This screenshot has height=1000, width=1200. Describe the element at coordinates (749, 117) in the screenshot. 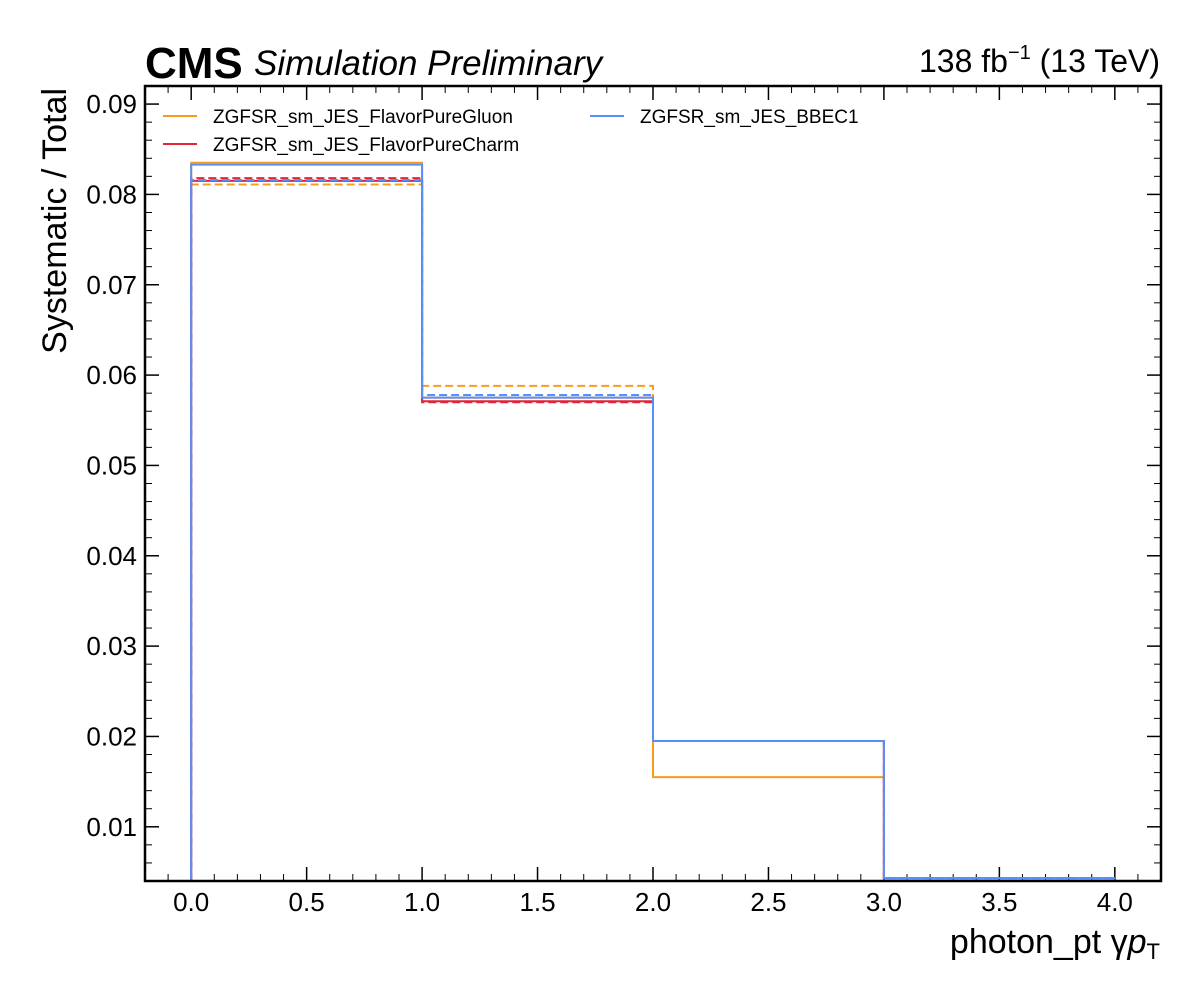

I see `legend-label: ZGFSR_sm_JES_BBEC1` at that location.